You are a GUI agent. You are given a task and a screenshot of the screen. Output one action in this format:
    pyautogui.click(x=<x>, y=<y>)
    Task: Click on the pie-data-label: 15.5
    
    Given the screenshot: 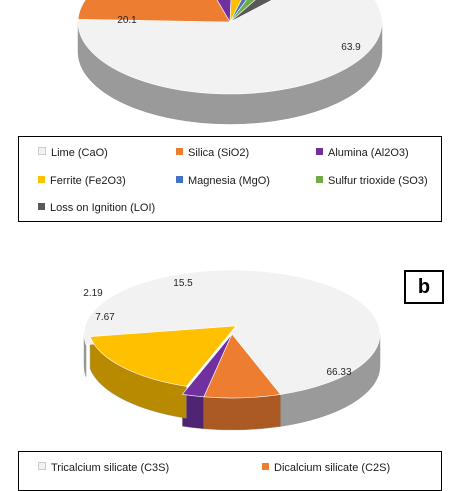 What is the action you would take?
    pyautogui.click(x=183, y=283)
    